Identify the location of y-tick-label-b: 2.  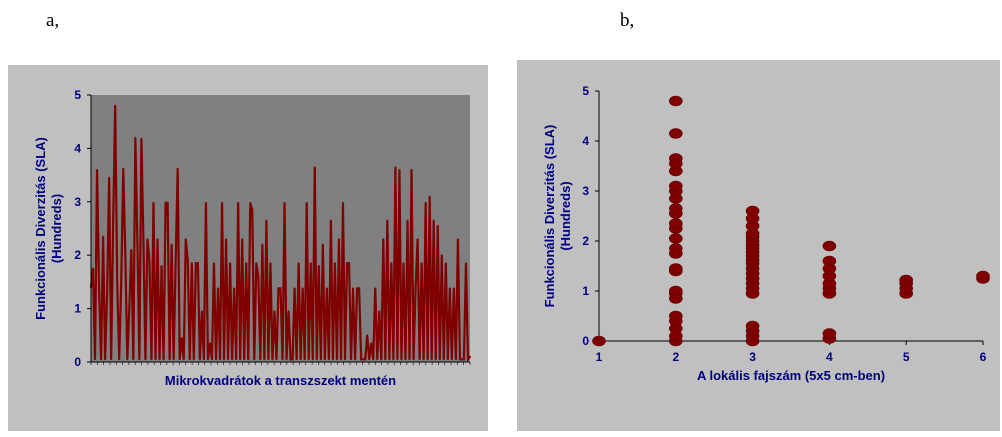
(585, 241).